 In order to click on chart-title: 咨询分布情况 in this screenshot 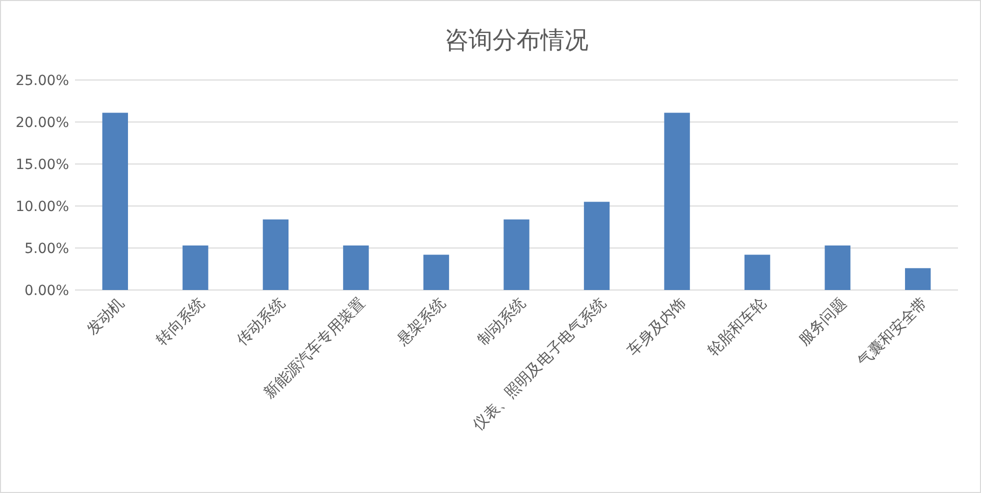, I will do `click(516, 40)`.